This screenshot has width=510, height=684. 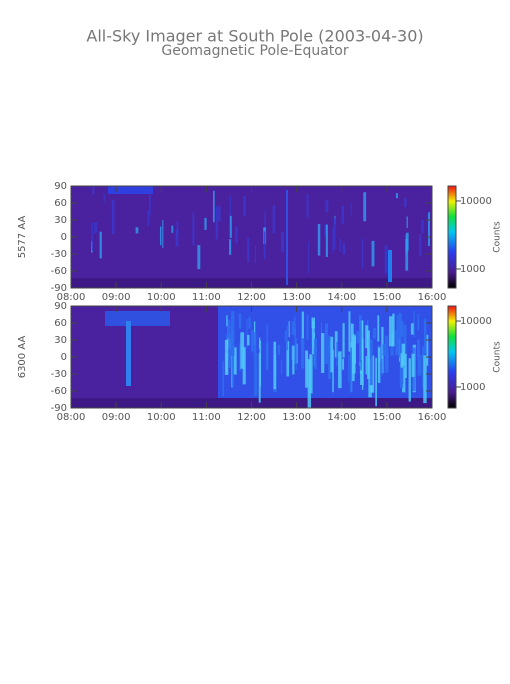 What do you see at coordinates (206, 297) in the screenshot?
I see `x-tick-label: 11:00` at bounding box center [206, 297].